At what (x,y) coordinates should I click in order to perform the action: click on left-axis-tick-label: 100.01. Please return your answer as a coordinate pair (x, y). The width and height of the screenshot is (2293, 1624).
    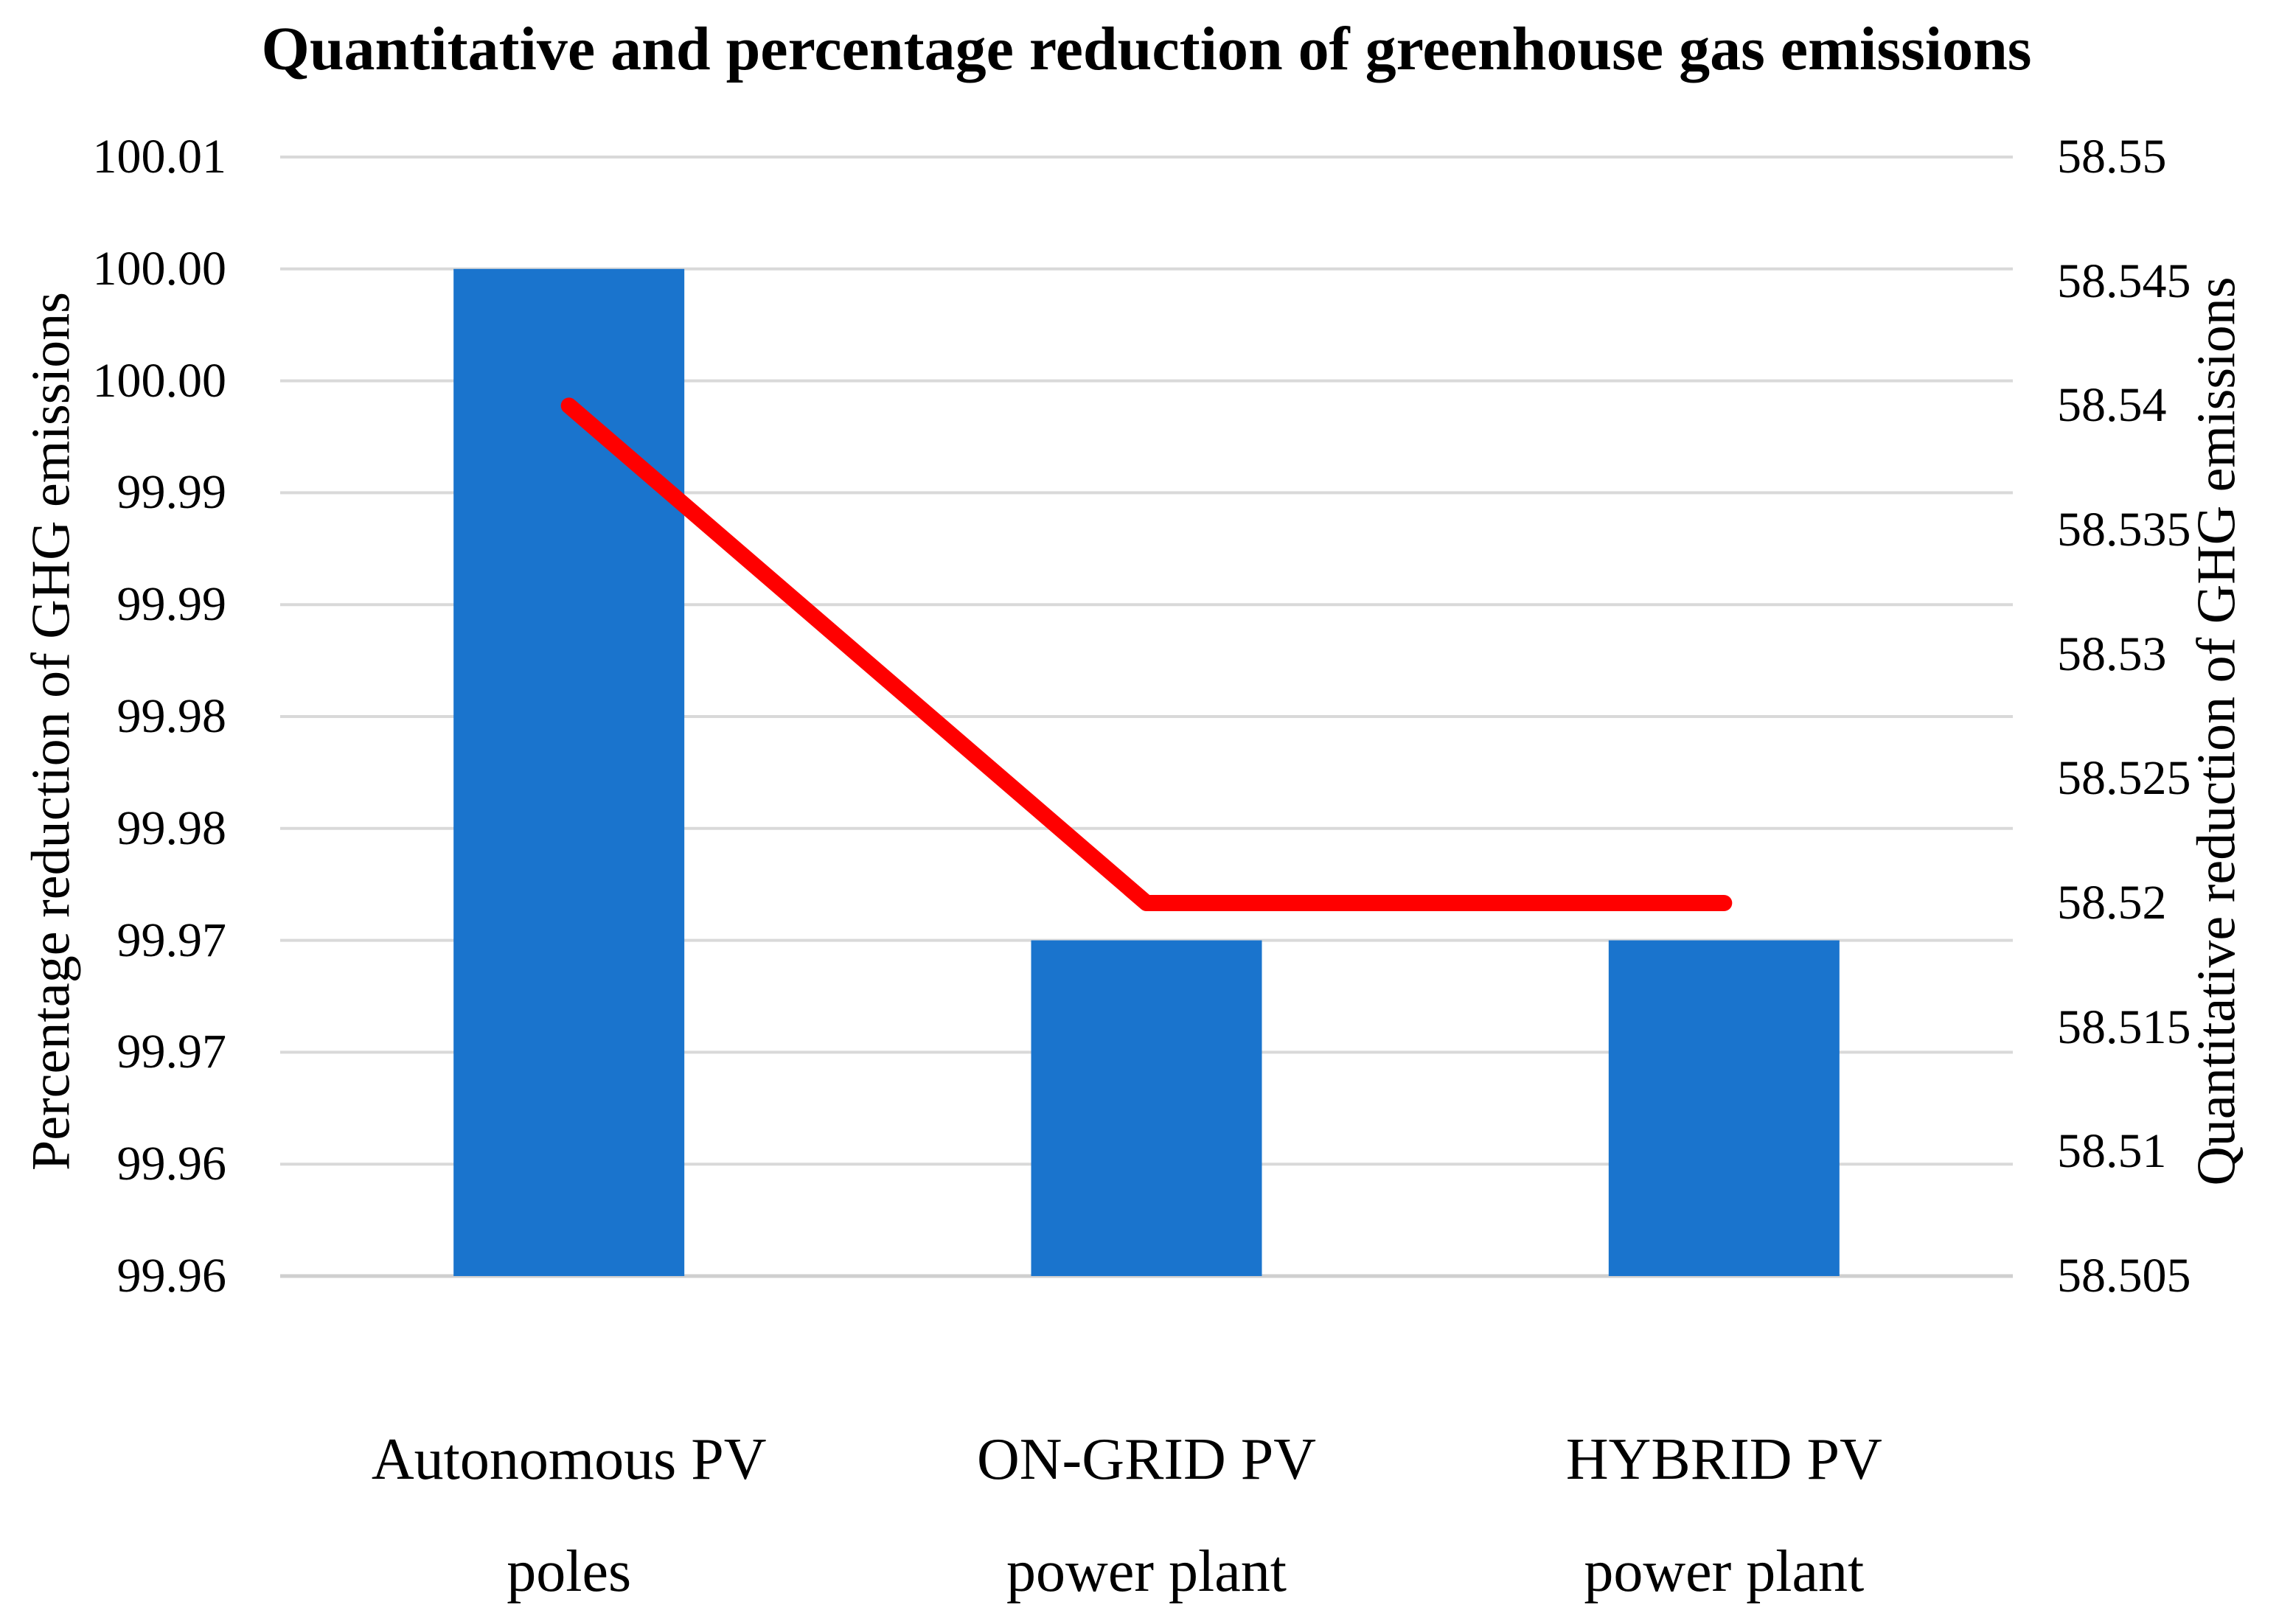
    Looking at the image, I should click on (159, 157).